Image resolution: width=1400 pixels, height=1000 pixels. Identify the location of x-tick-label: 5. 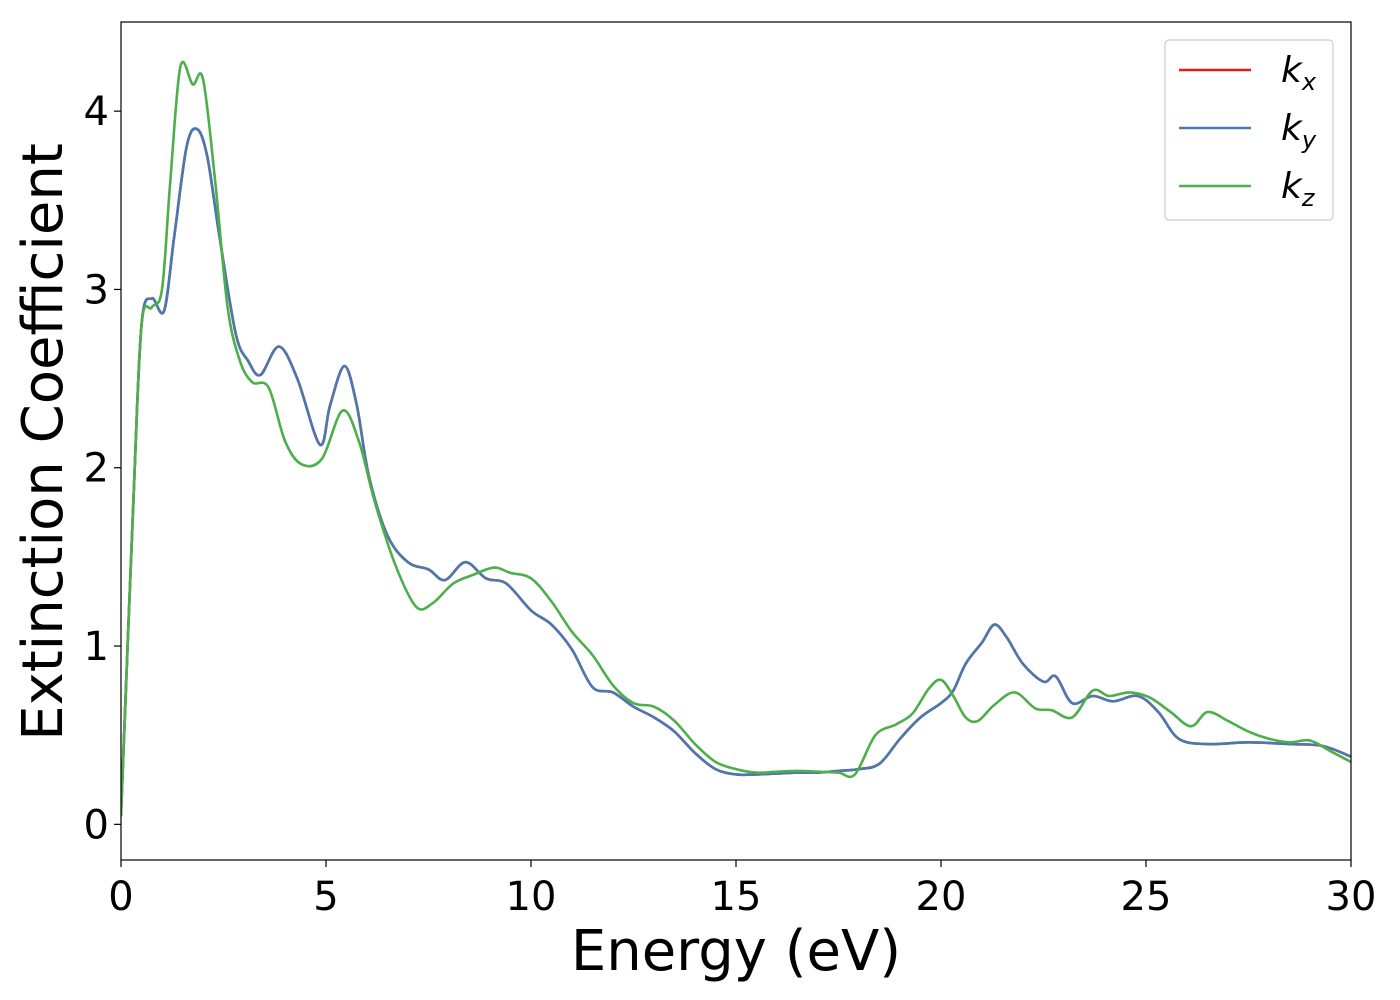
(325, 897).